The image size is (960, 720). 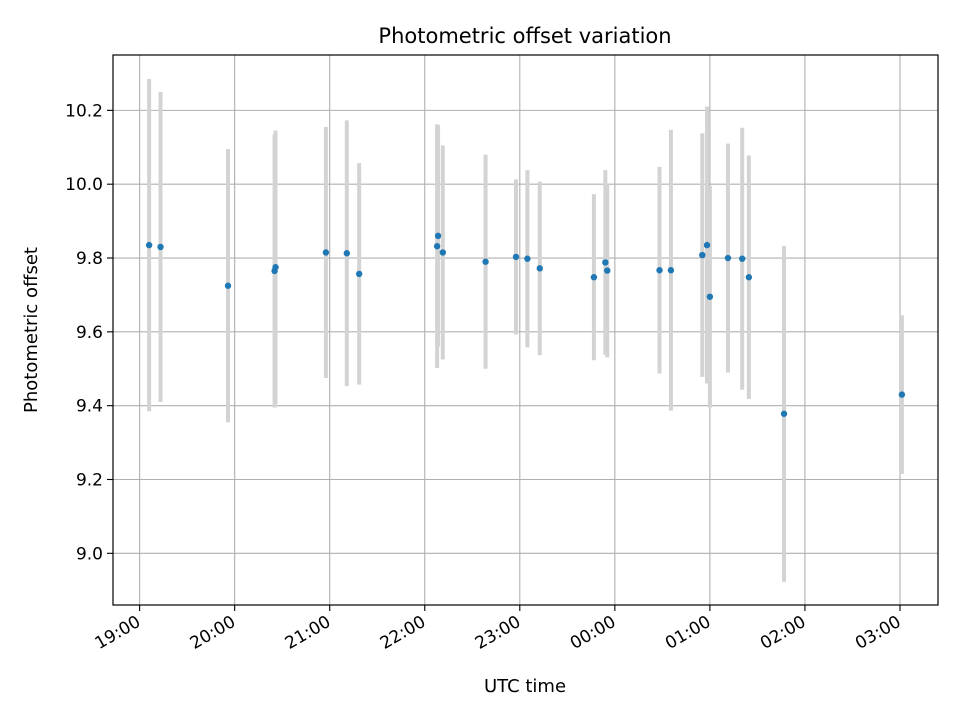 What do you see at coordinates (89, 407) in the screenshot?
I see `y-tick-label: 9.4` at bounding box center [89, 407].